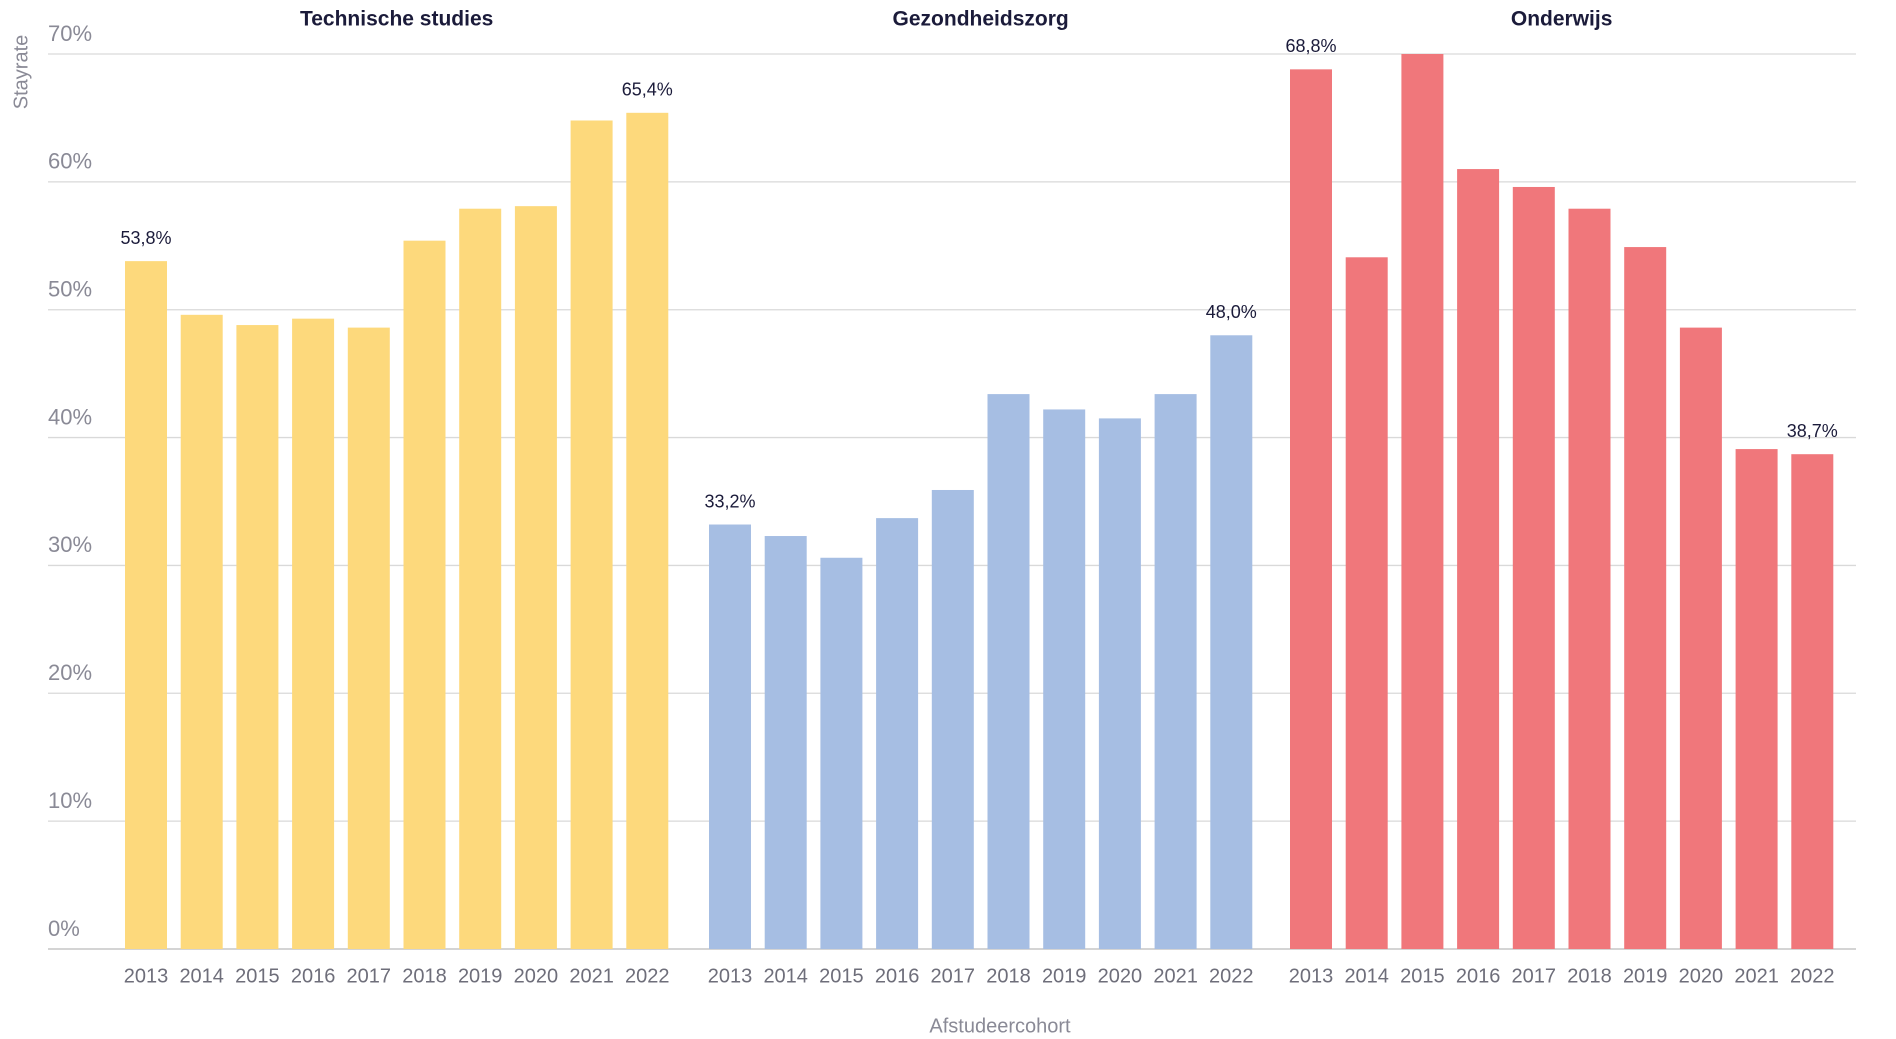 The width and height of the screenshot is (1896, 1039). I want to click on y-tick-label: 30%, so click(70, 544).